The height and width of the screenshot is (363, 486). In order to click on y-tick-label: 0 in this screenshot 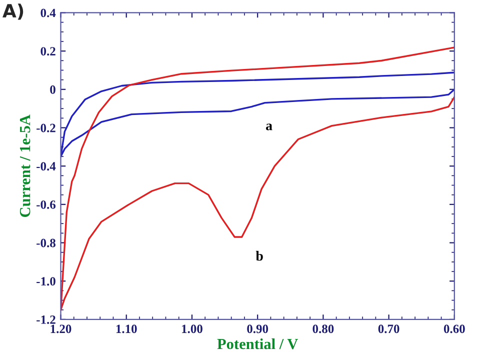, I will do `click(53, 89)`.